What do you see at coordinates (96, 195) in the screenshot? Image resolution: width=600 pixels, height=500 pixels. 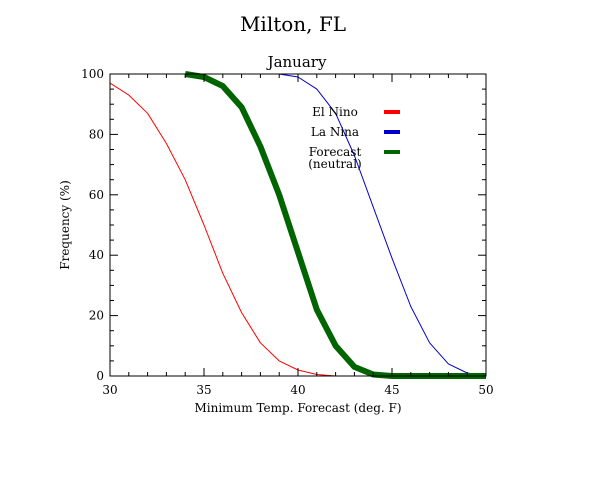 I see `y-tick-label: 60` at bounding box center [96, 195].